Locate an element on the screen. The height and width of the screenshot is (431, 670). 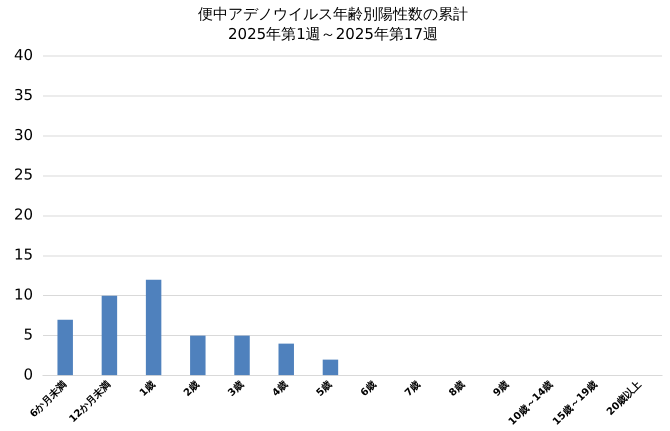
x-tick-label: 12か月未満 is located at coordinates (90, 401).